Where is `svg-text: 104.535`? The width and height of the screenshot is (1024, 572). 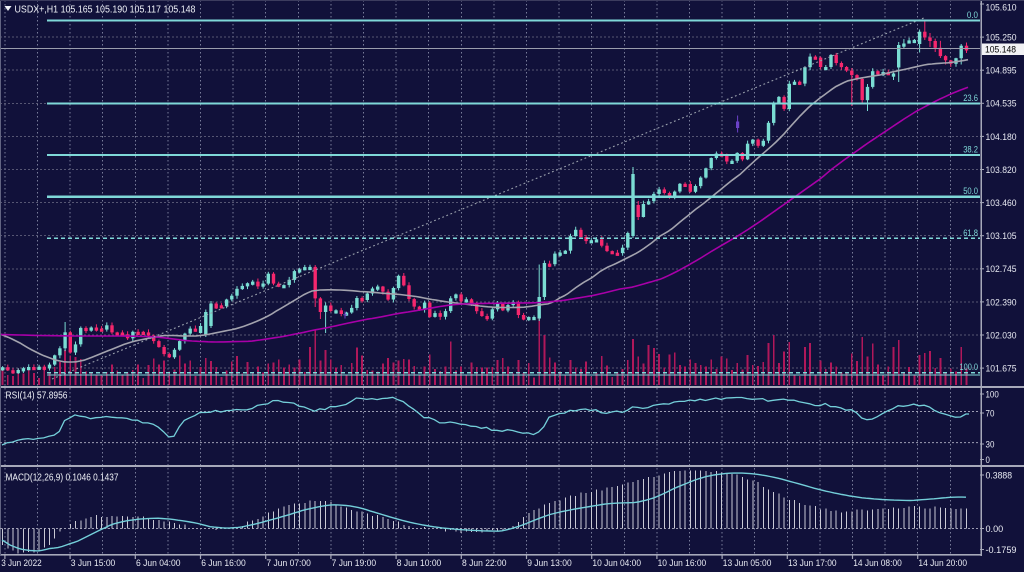
svg-text: 104.535 is located at coordinates (1001, 104).